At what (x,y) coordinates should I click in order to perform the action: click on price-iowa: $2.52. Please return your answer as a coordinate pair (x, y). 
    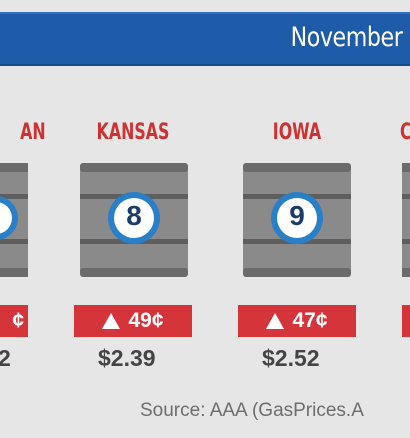
    Looking at the image, I should click on (291, 358).